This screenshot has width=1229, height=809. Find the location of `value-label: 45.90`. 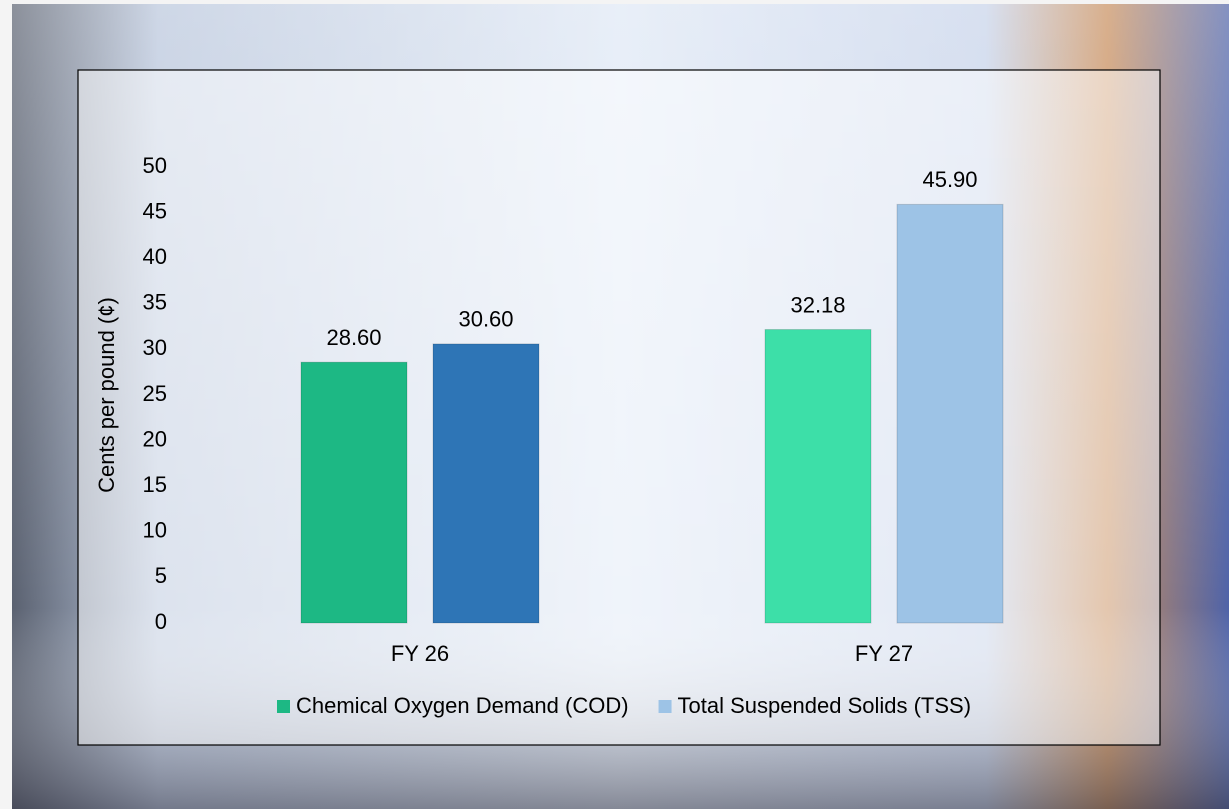

value-label: 45.90 is located at coordinates (949, 179).